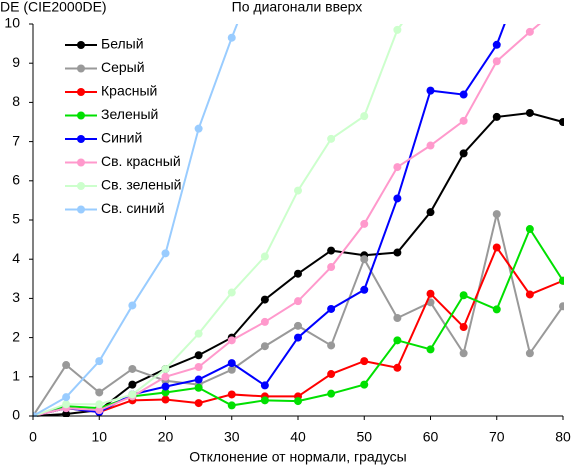 Image resolution: width=571 pixels, height=468 pixels. What do you see at coordinates (122, 44) in the screenshot?
I see `legend-label: Белый` at bounding box center [122, 44].